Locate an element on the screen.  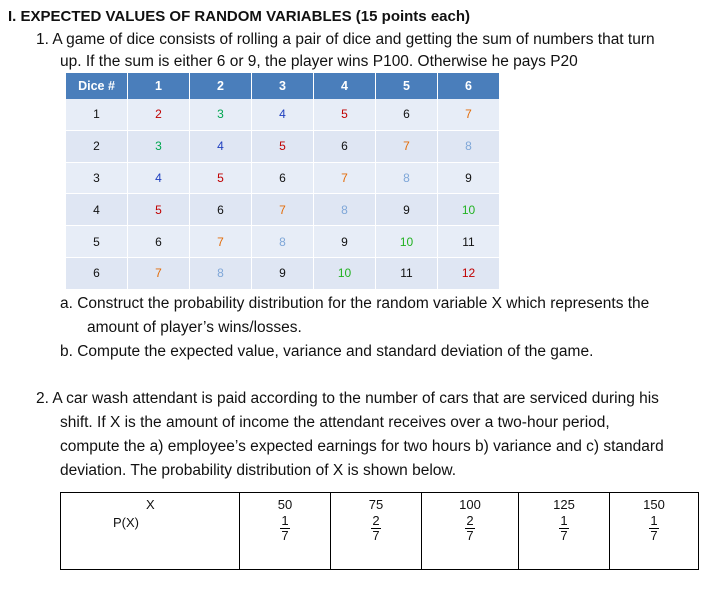
x-value-cell: 75 2 7 is located at coordinates (376, 531).